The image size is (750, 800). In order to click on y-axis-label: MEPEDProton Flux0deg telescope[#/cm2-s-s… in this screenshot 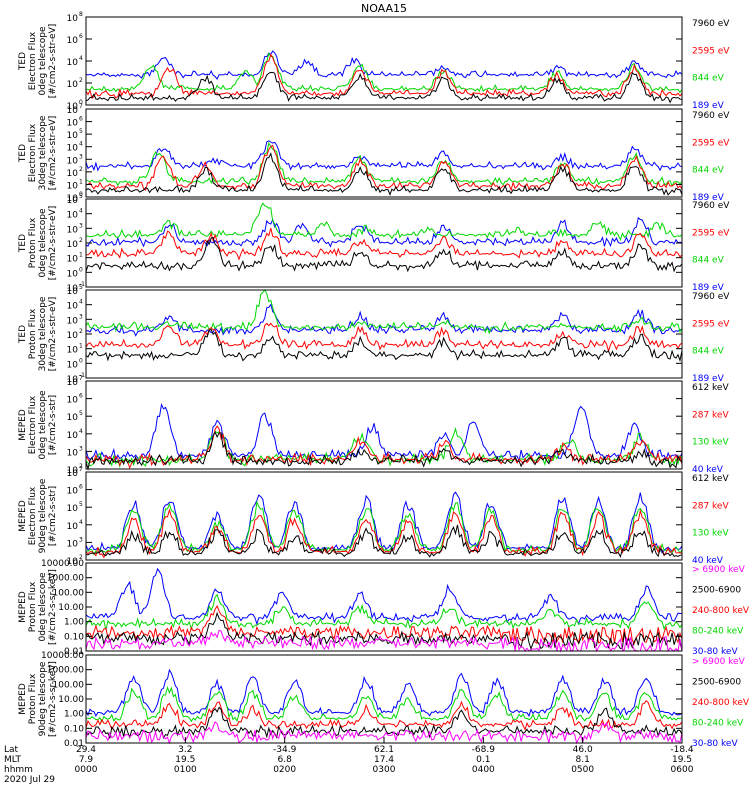, I will do `click(38, 607)`.